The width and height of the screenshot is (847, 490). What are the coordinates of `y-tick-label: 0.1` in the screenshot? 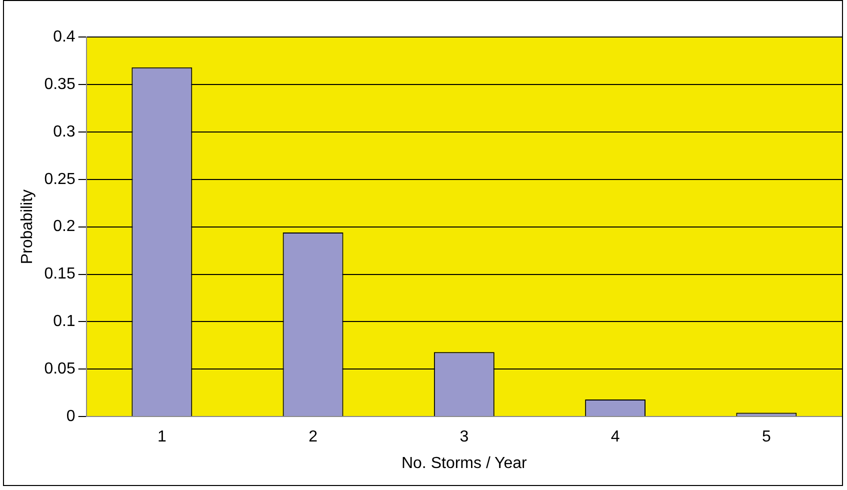 It's located at (64, 321).